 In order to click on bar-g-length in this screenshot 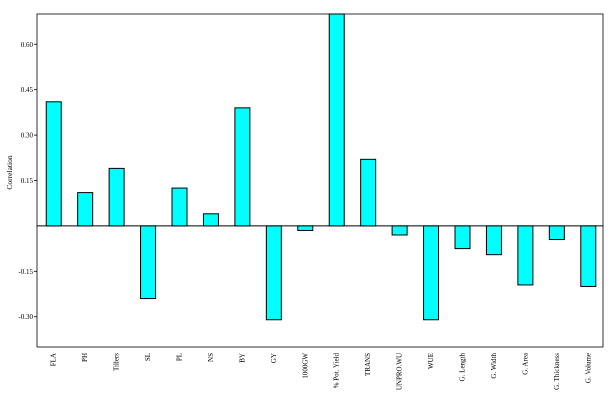, I will do `click(462, 237)`.